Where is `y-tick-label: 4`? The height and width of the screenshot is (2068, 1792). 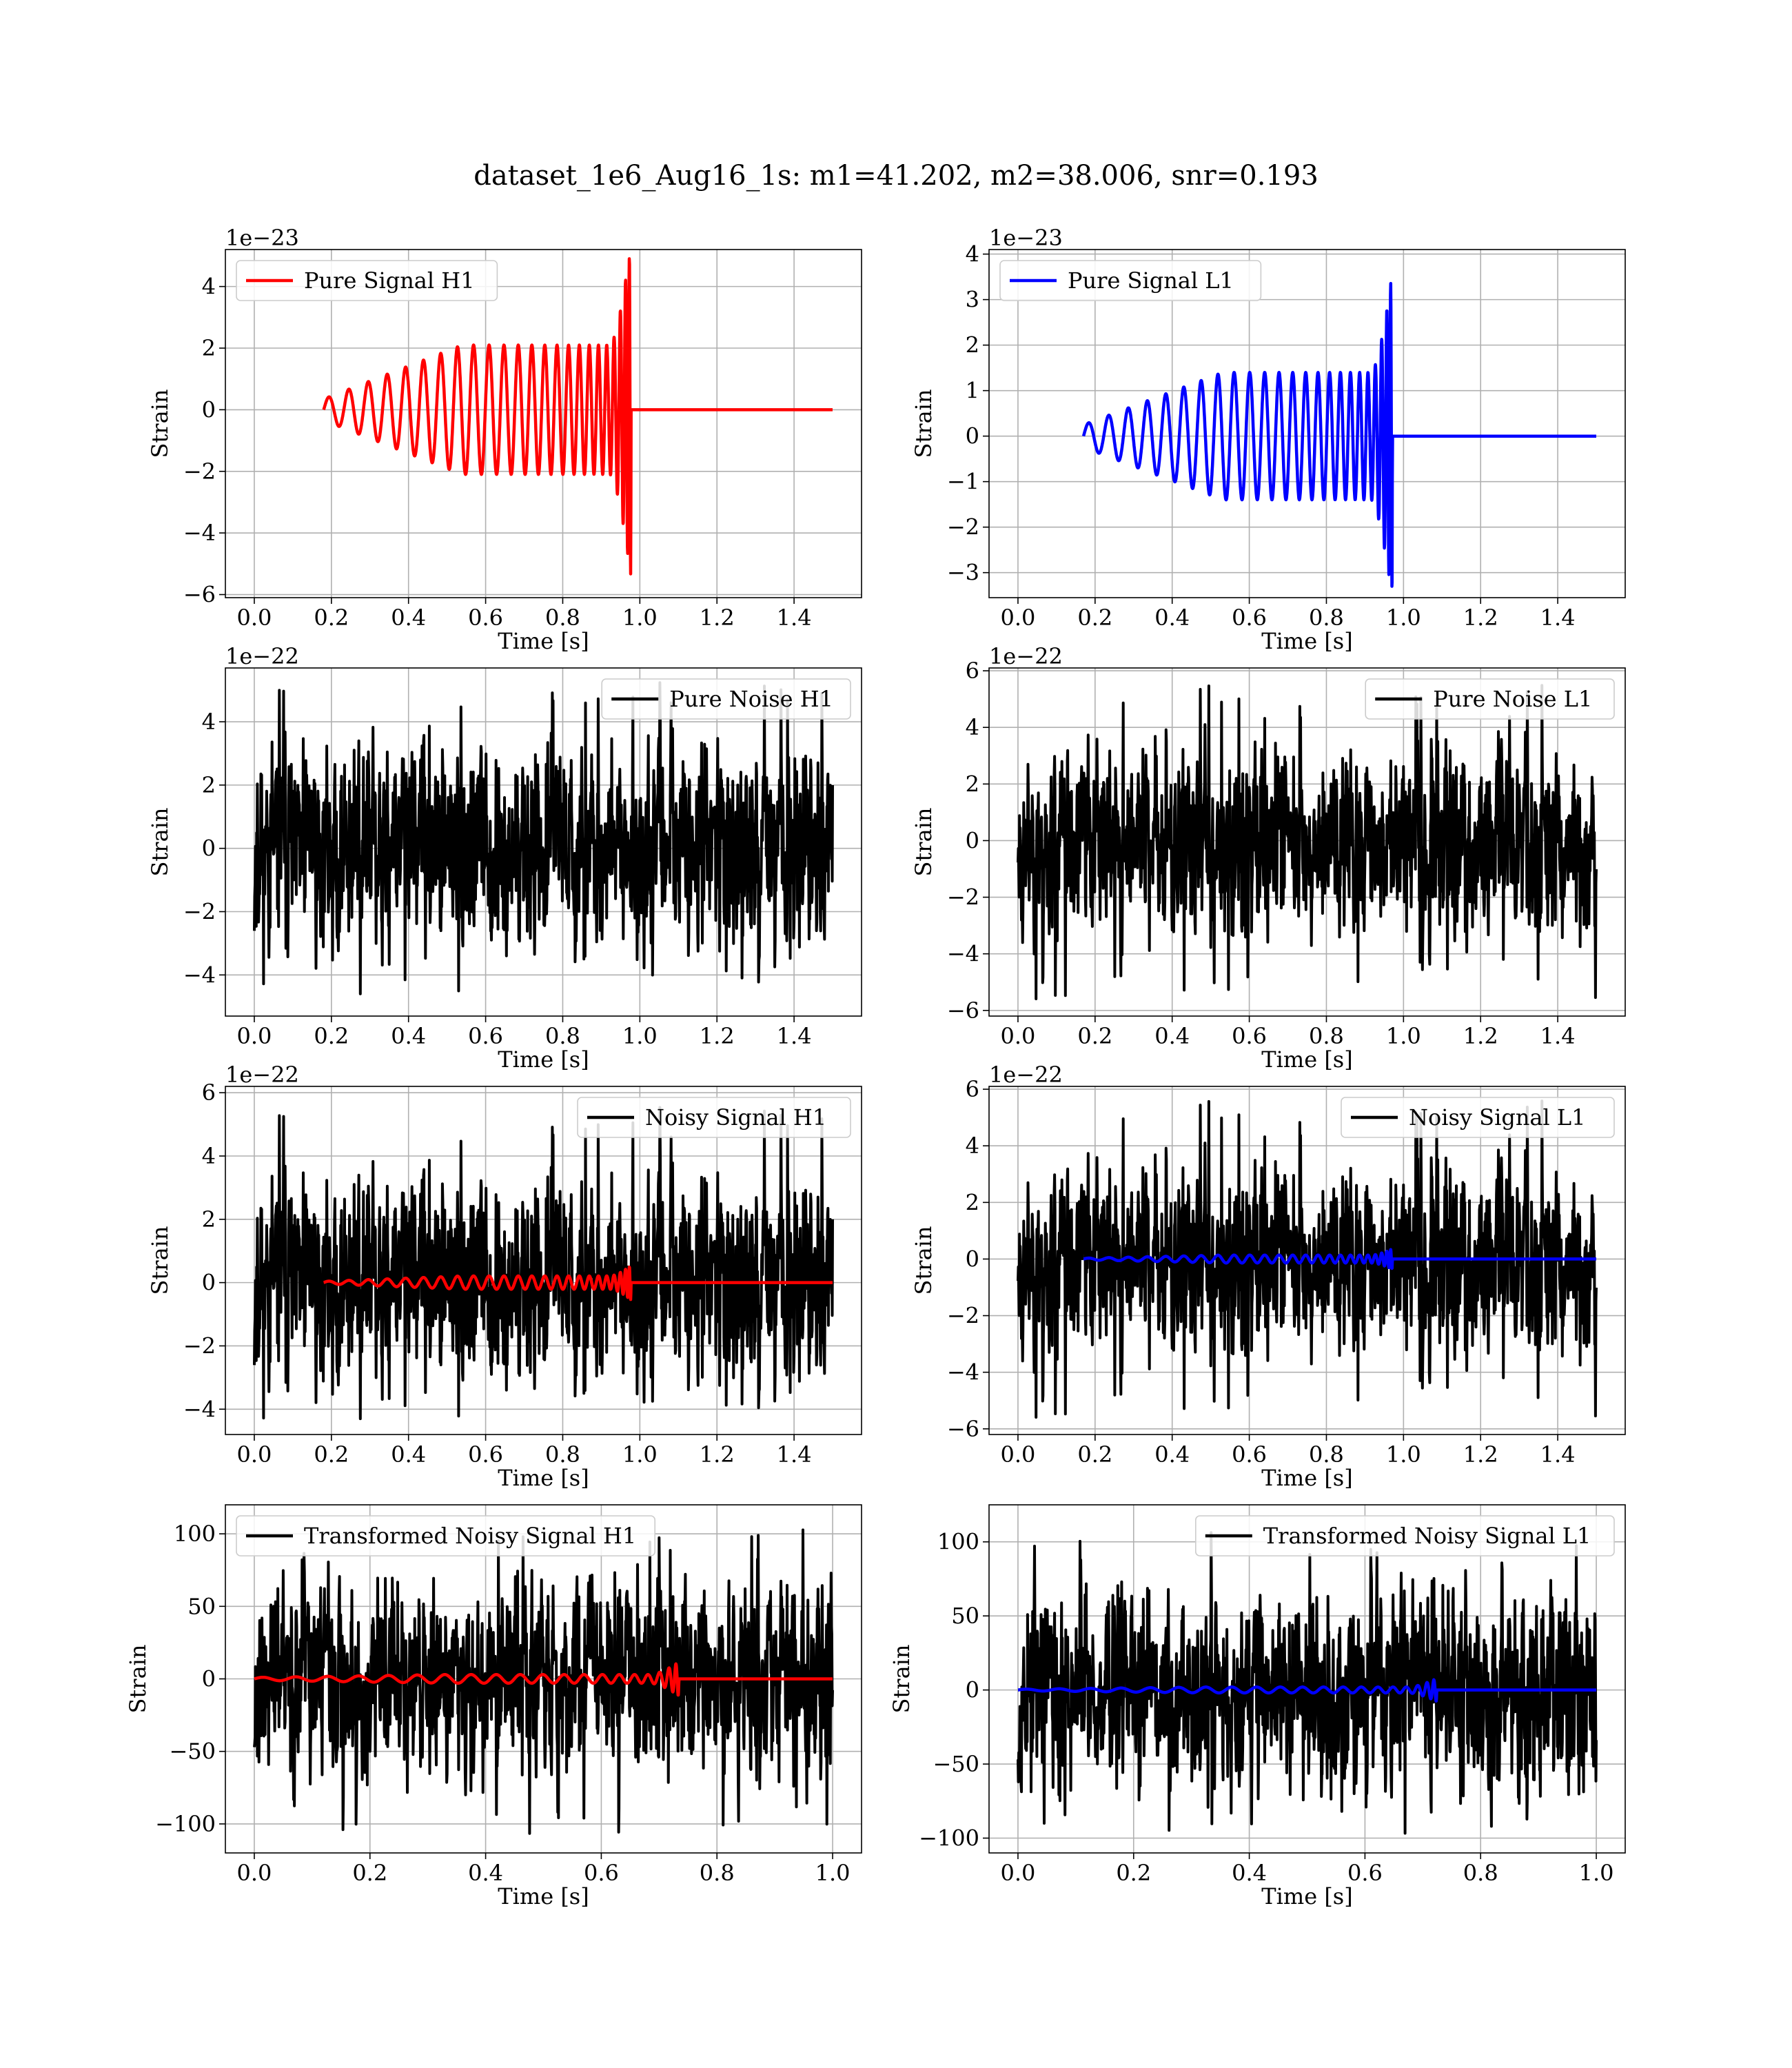 y-tick-label: 4 is located at coordinates (209, 722).